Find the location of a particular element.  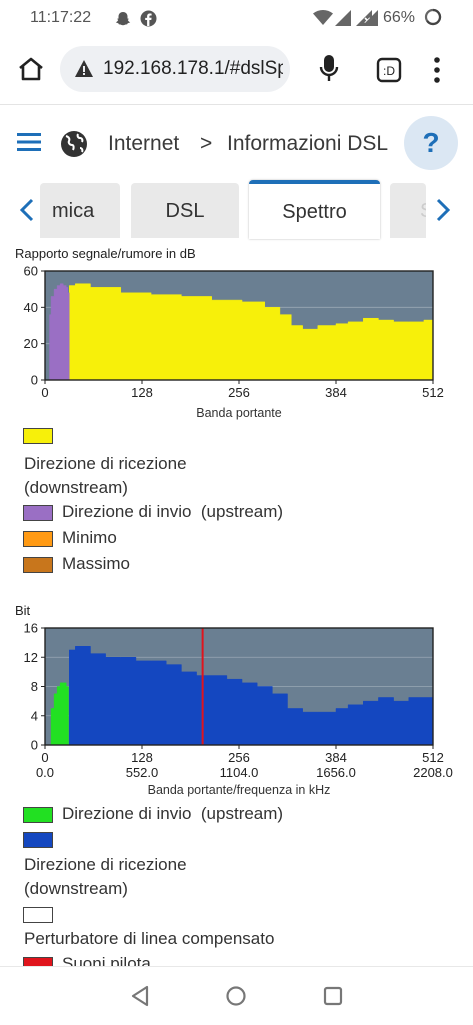

y-tick-label: 4 is located at coordinates (34, 715).